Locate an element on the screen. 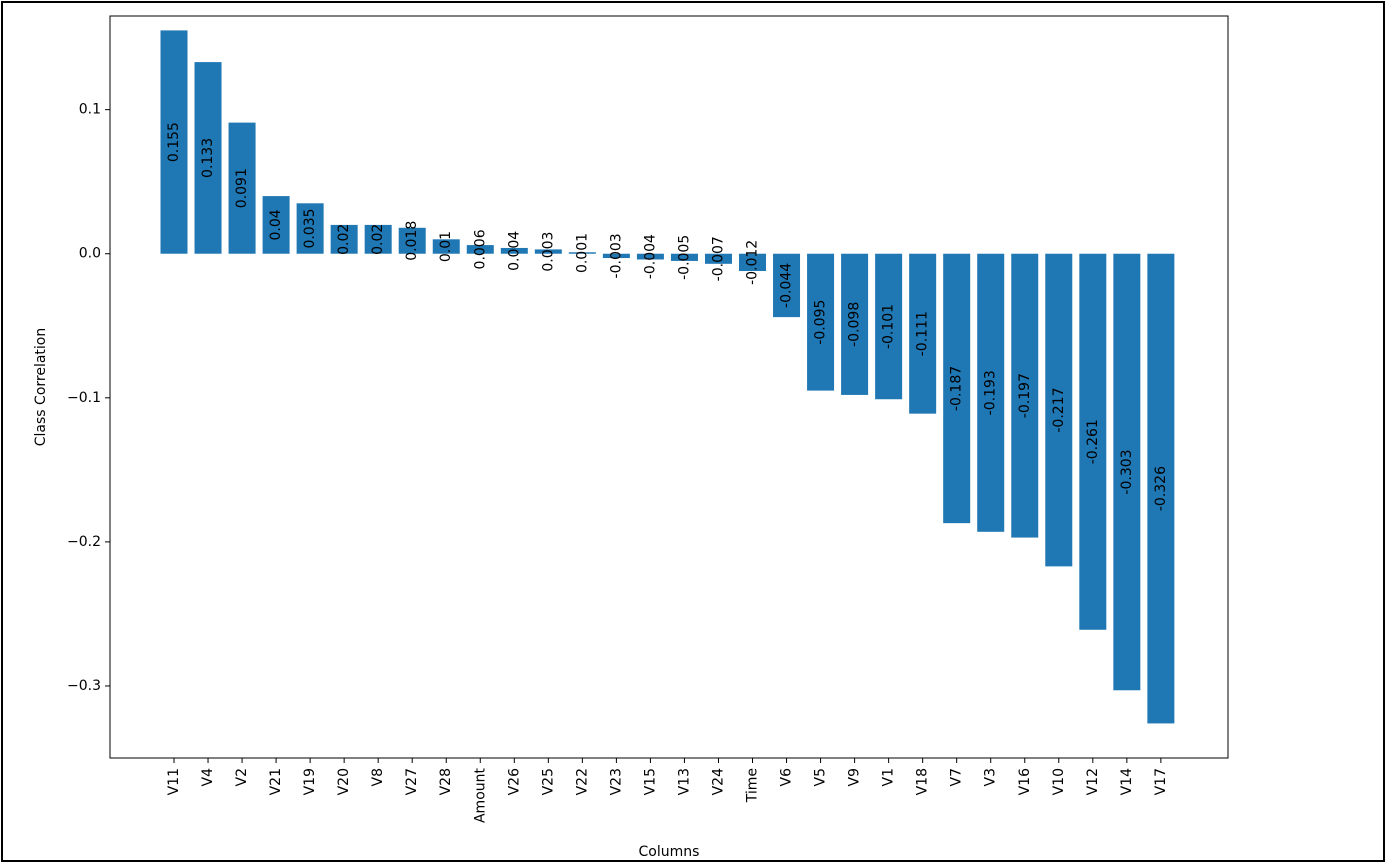  bar-value-label: -0.111 is located at coordinates (923, 333).